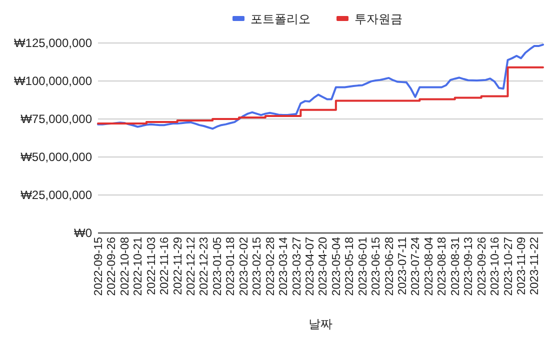 The image size is (559, 345). Describe the element at coordinates (378, 19) in the screenshot. I see `legend-label: 투자원금` at that location.